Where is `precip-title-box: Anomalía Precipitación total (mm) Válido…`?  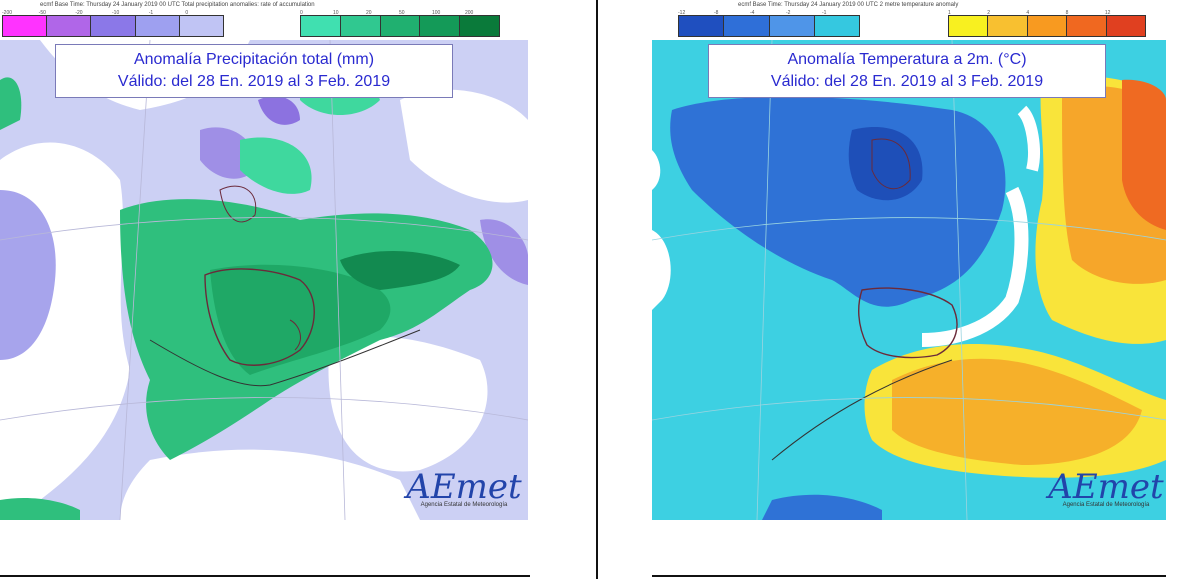 precip-title-box: Anomalía Precipitación total (mm) Válido… is located at coordinates (254, 71).